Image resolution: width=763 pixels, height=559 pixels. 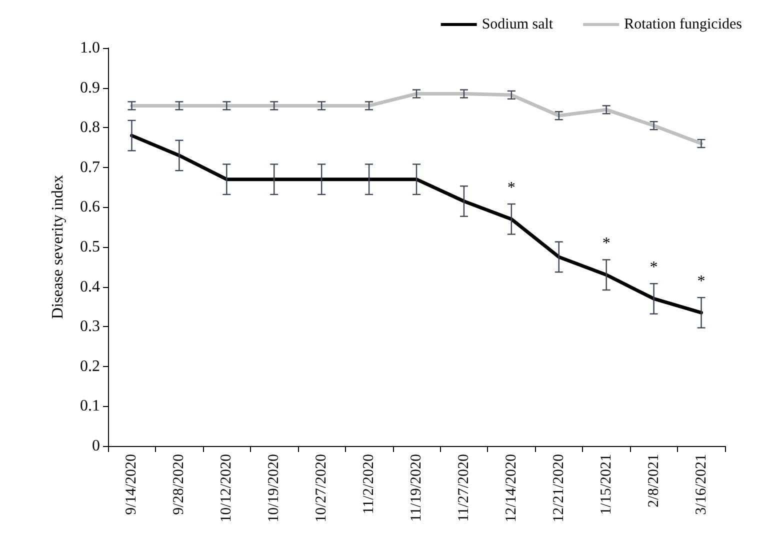 What do you see at coordinates (416, 488) in the screenshot?
I see `x-tick-label: 11/19/2020` at bounding box center [416, 488].